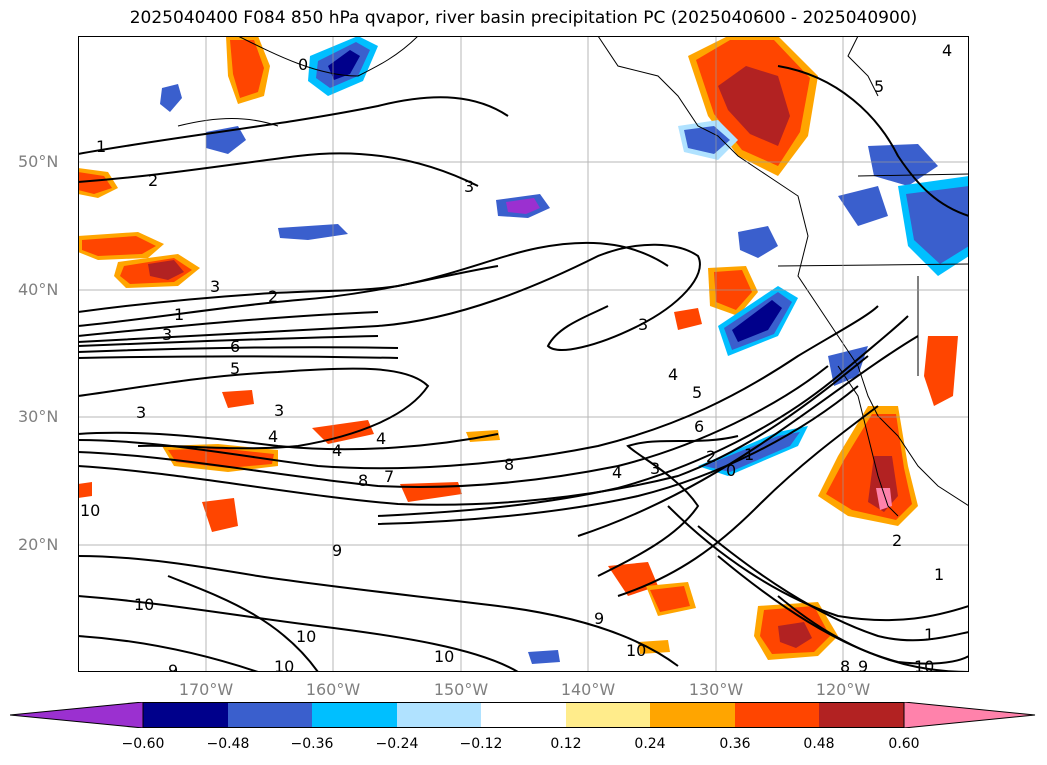  What do you see at coordinates (38, 161) in the screenshot?
I see `lat-label-50n: 50°N` at bounding box center [38, 161].